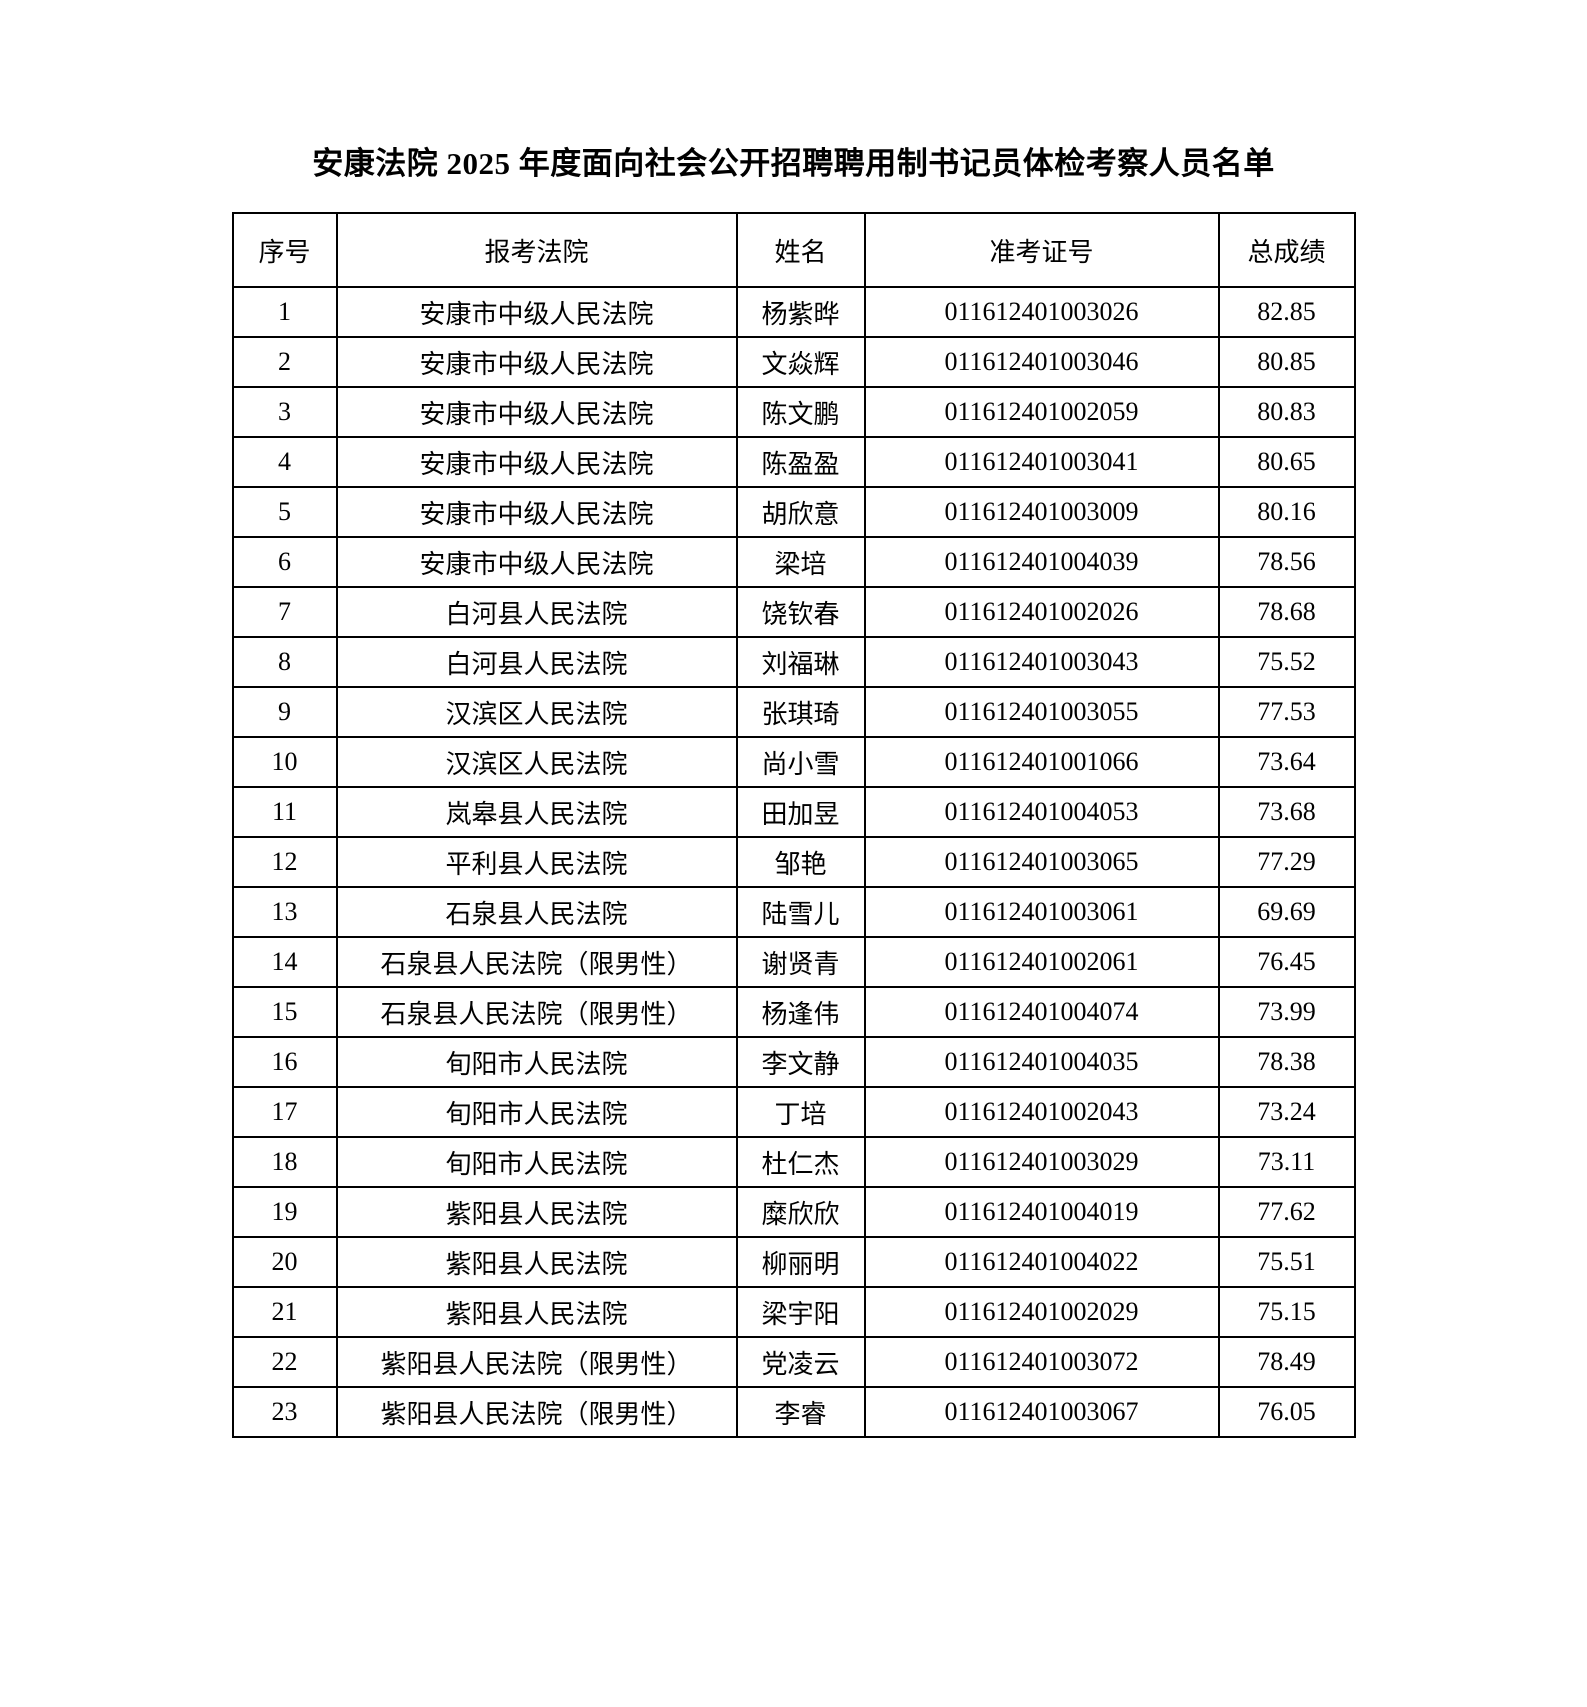 The height and width of the screenshot is (1707, 1587). I want to click on cell-court: 石泉县人民法院（限男性）, so click(536, 962).